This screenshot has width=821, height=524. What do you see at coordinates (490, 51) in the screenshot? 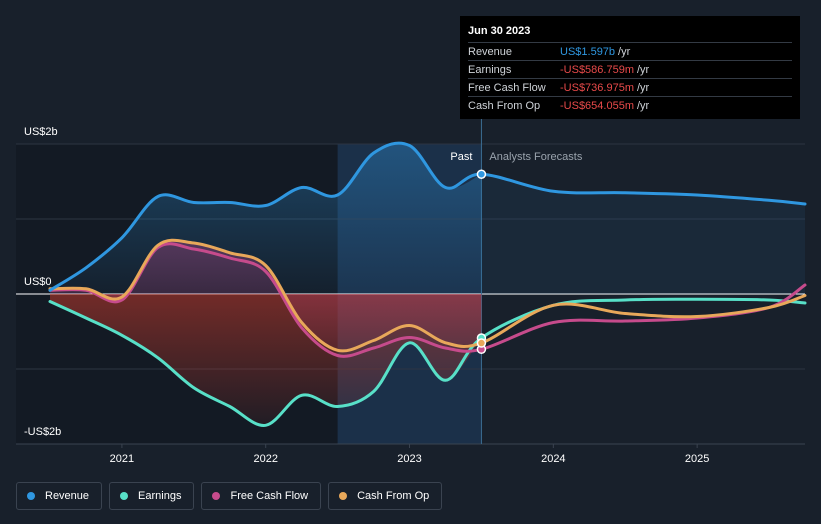
I see `tooltip-name: Revenue` at bounding box center [490, 51].